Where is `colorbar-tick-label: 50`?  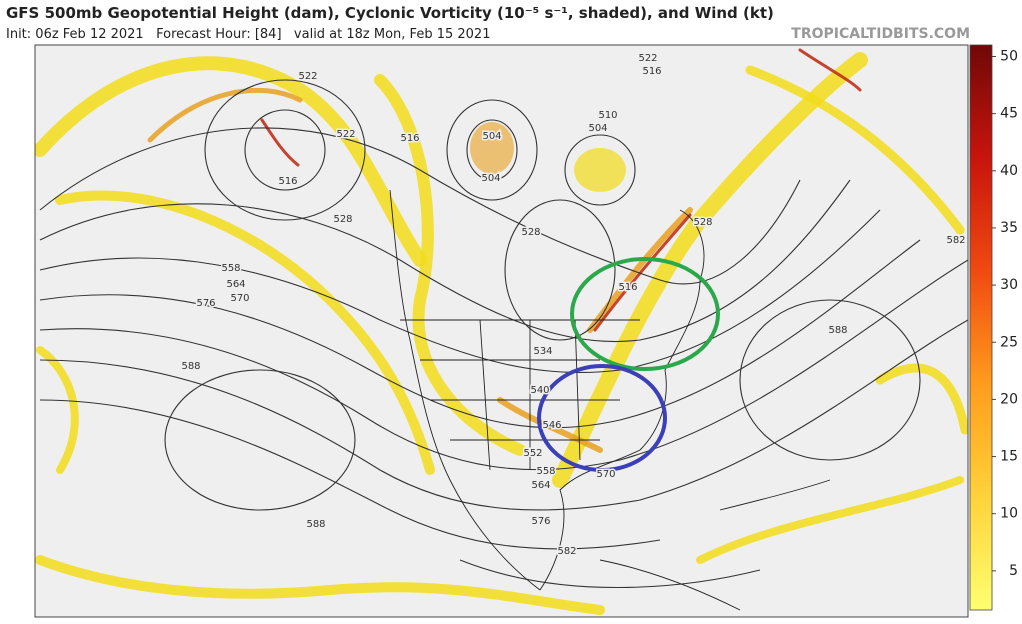
colorbar-tick-label: 50 is located at coordinates (1009, 57).